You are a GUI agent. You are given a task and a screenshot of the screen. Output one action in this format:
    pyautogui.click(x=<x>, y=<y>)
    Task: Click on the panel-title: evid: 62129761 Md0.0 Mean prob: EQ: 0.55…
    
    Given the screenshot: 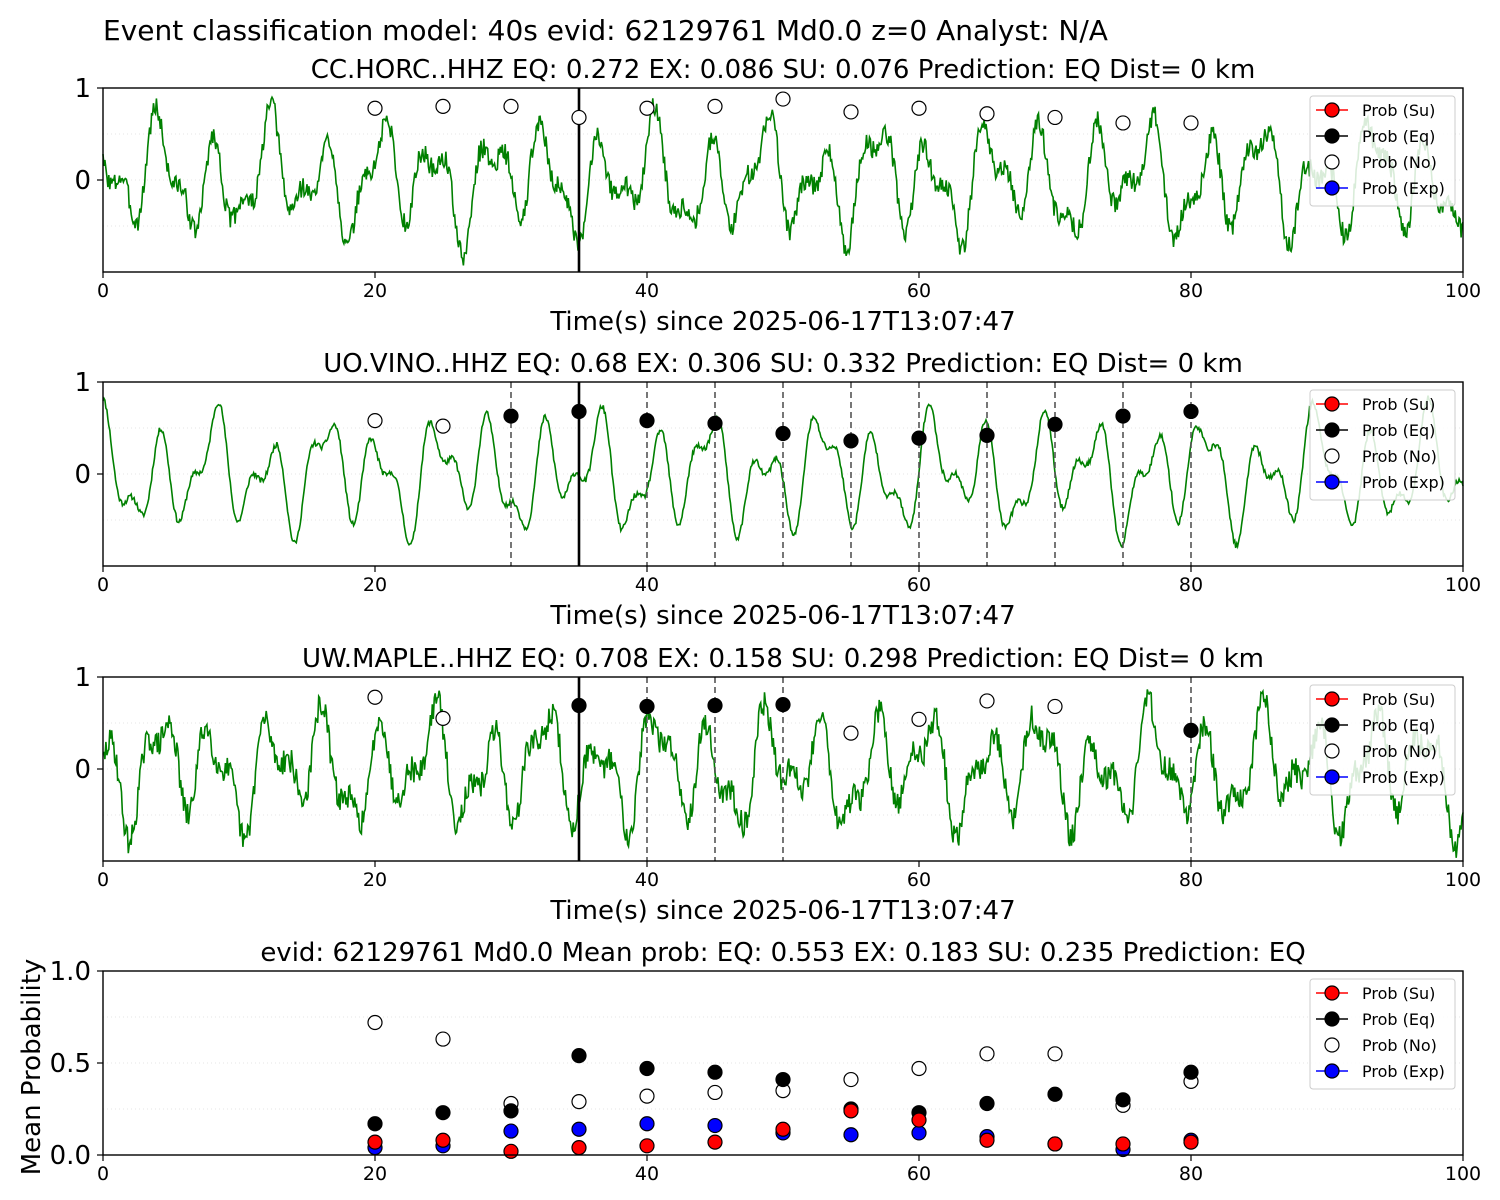 What is the action you would take?
    pyautogui.click(x=782, y=953)
    